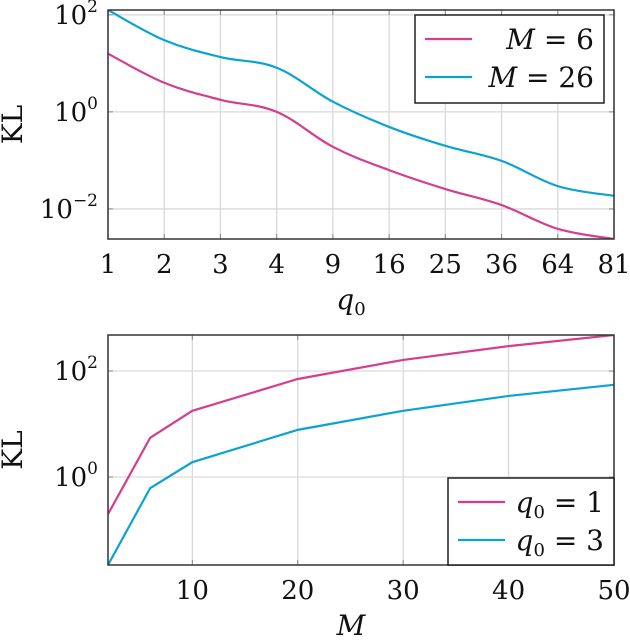 The image size is (630, 640). What do you see at coordinates (351, 624) in the screenshot?
I see `x-axis-label: M` at bounding box center [351, 624].